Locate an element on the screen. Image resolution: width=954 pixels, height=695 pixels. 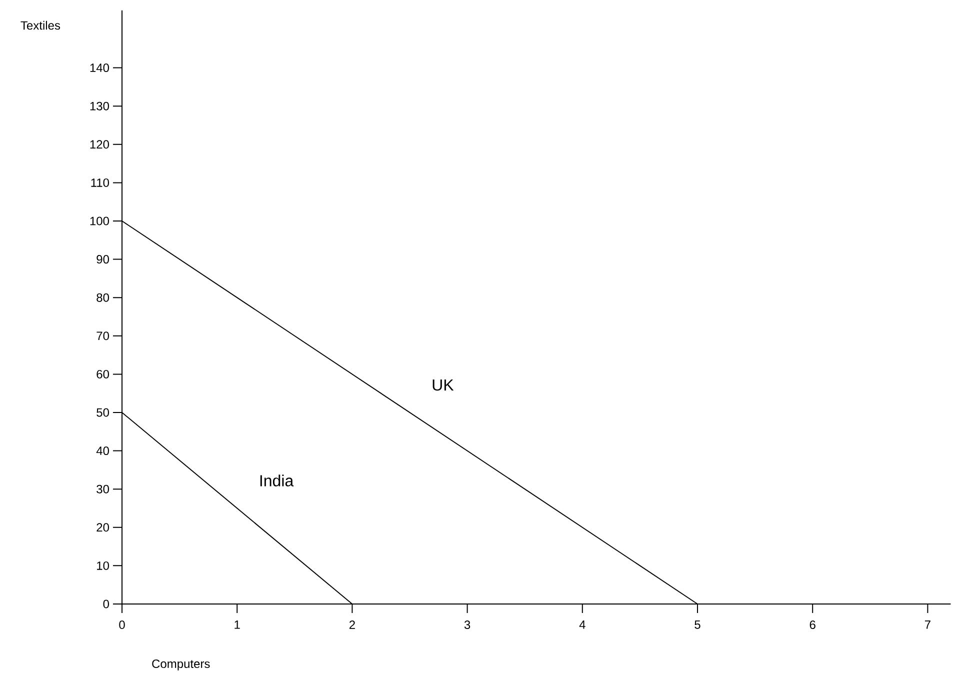
x-tick-label: 2 is located at coordinates (352, 624).